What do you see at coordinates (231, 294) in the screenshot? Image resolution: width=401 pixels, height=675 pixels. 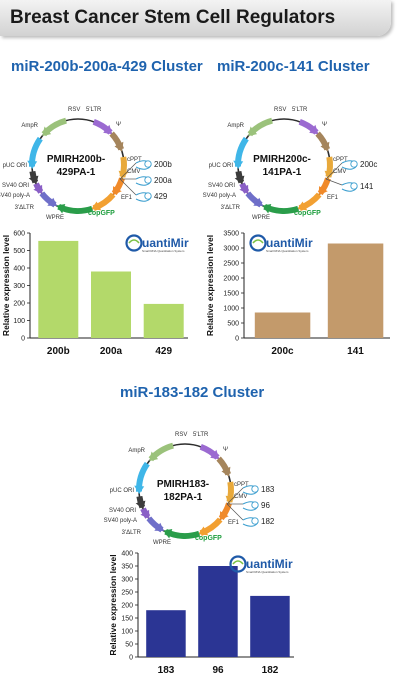 I see `y-tick-label: 1500` at bounding box center [231, 294].